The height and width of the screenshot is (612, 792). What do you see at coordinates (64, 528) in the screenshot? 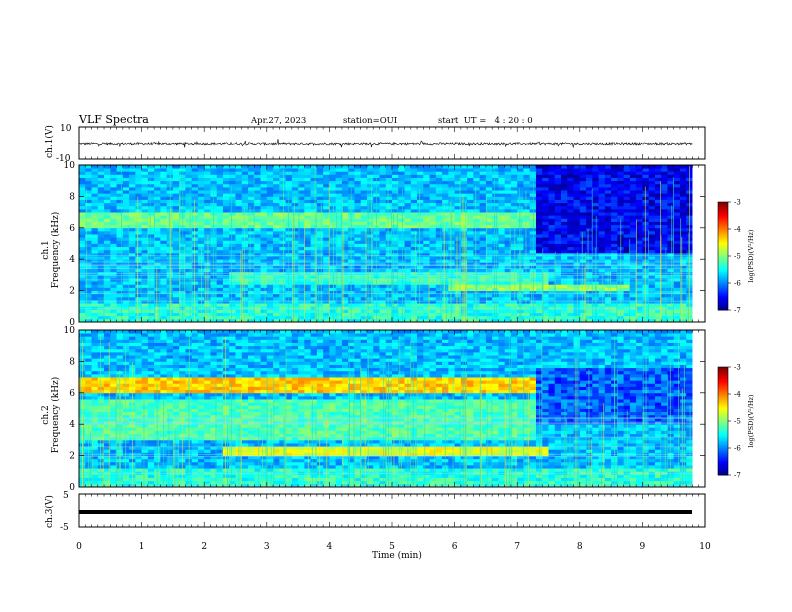
I see `ch3-ytick-bottom: -5` at bounding box center [64, 528].